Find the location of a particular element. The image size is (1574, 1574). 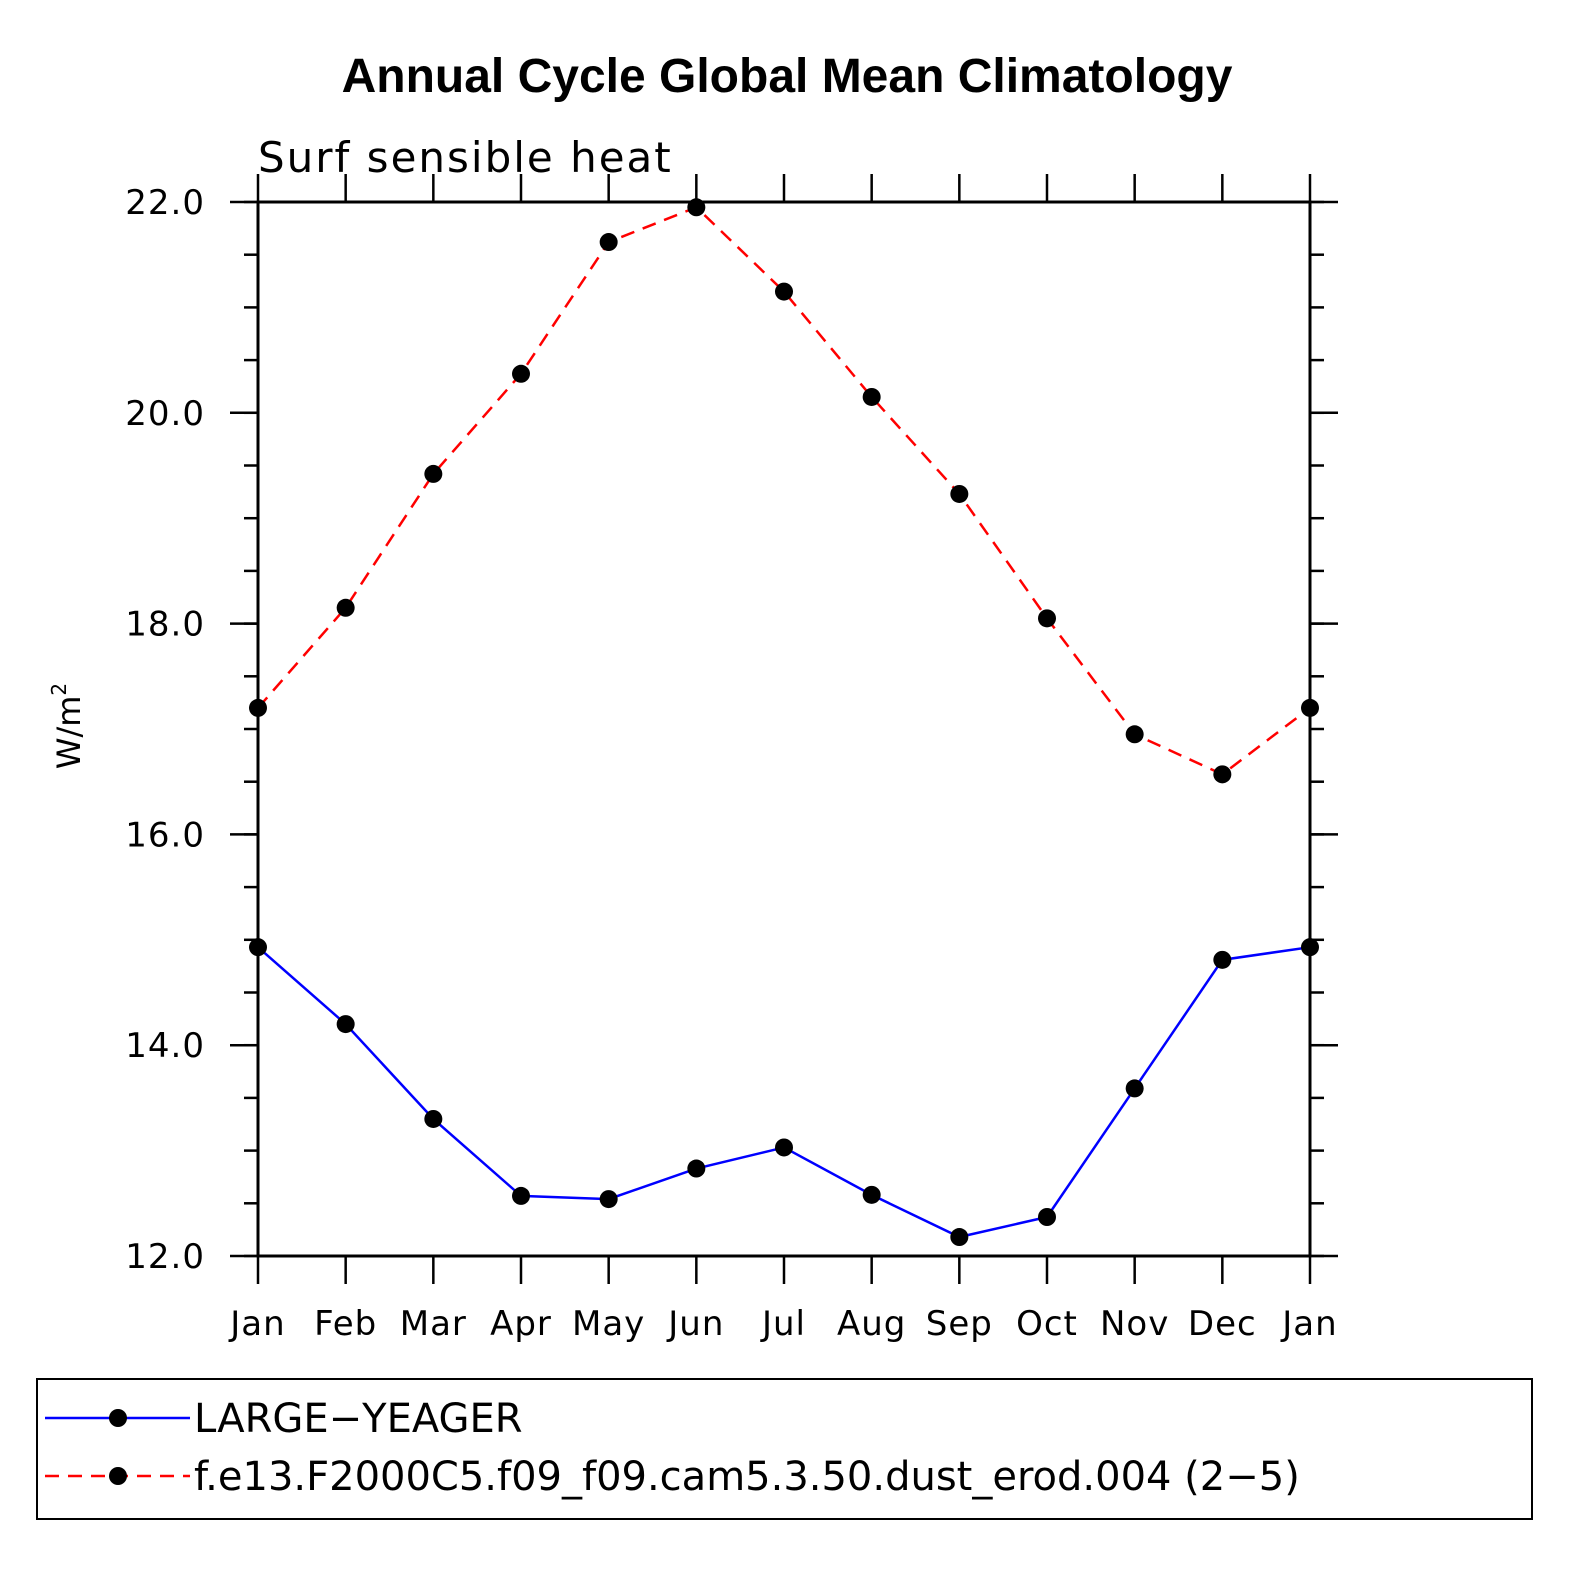

x-tick-label: Feb is located at coordinates (345, 1324).